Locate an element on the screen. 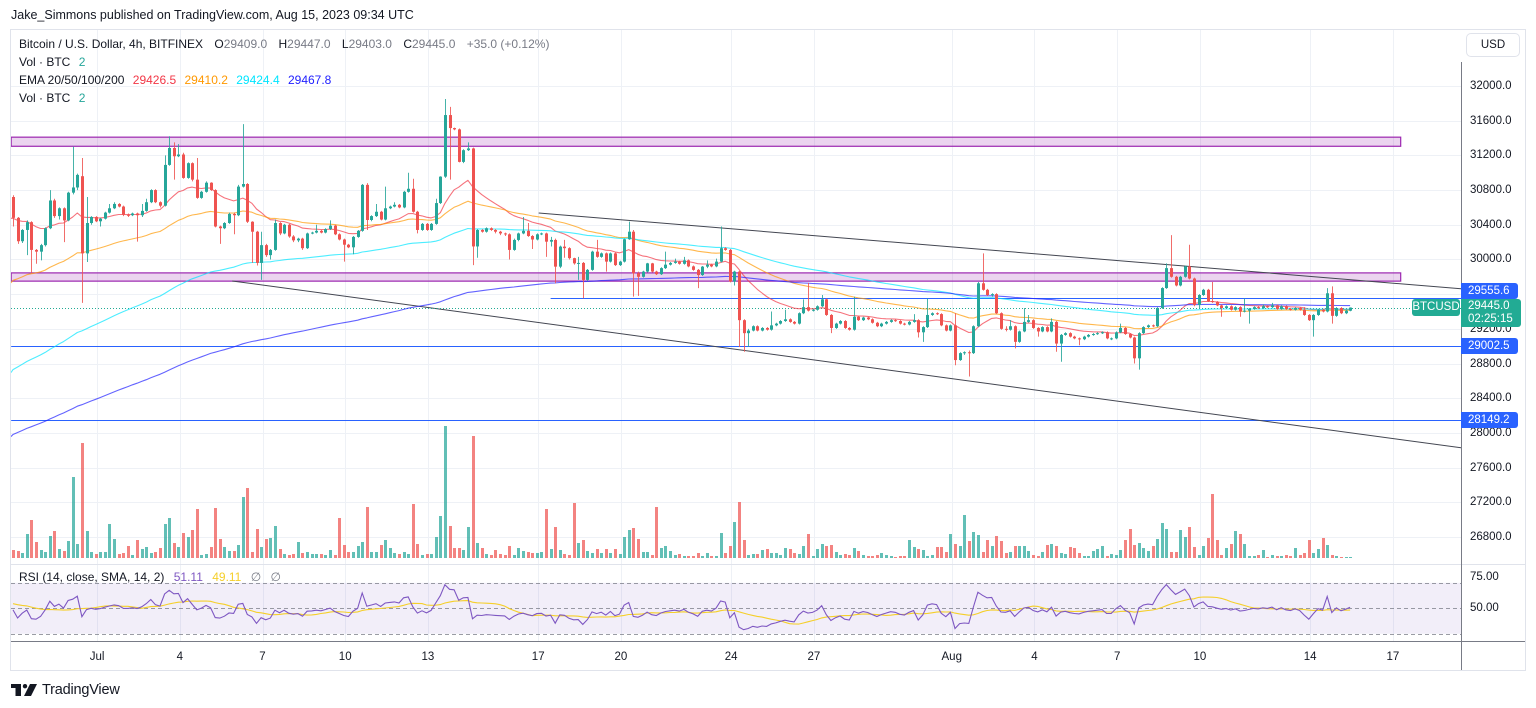  time-tick-label: 4 is located at coordinates (1034, 657).